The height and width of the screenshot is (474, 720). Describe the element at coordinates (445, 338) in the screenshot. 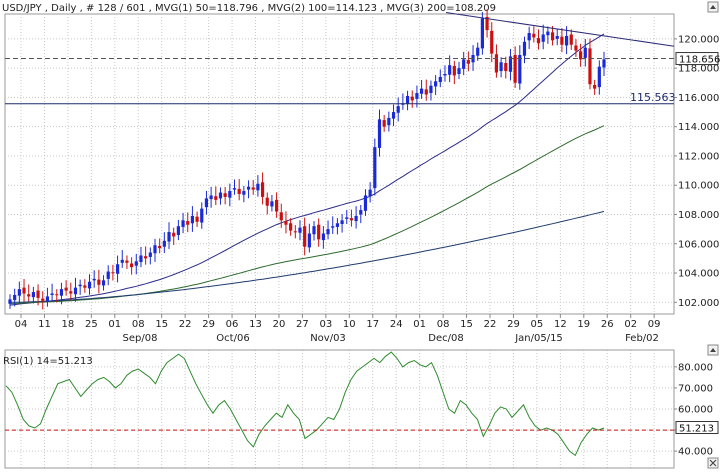

I see `x-month-label: Dec/08` at that location.